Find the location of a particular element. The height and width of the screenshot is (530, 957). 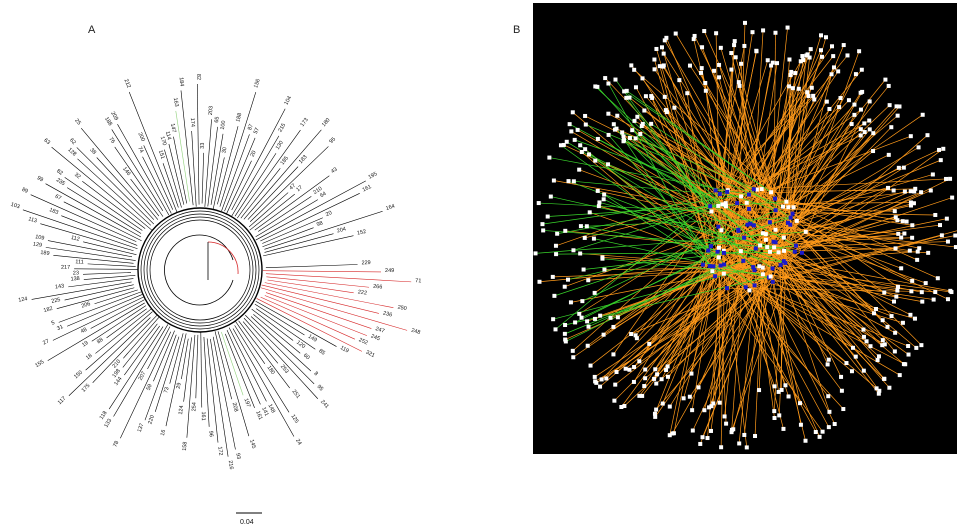

tree-leaf-label: 128 is located at coordinates (71, 152).